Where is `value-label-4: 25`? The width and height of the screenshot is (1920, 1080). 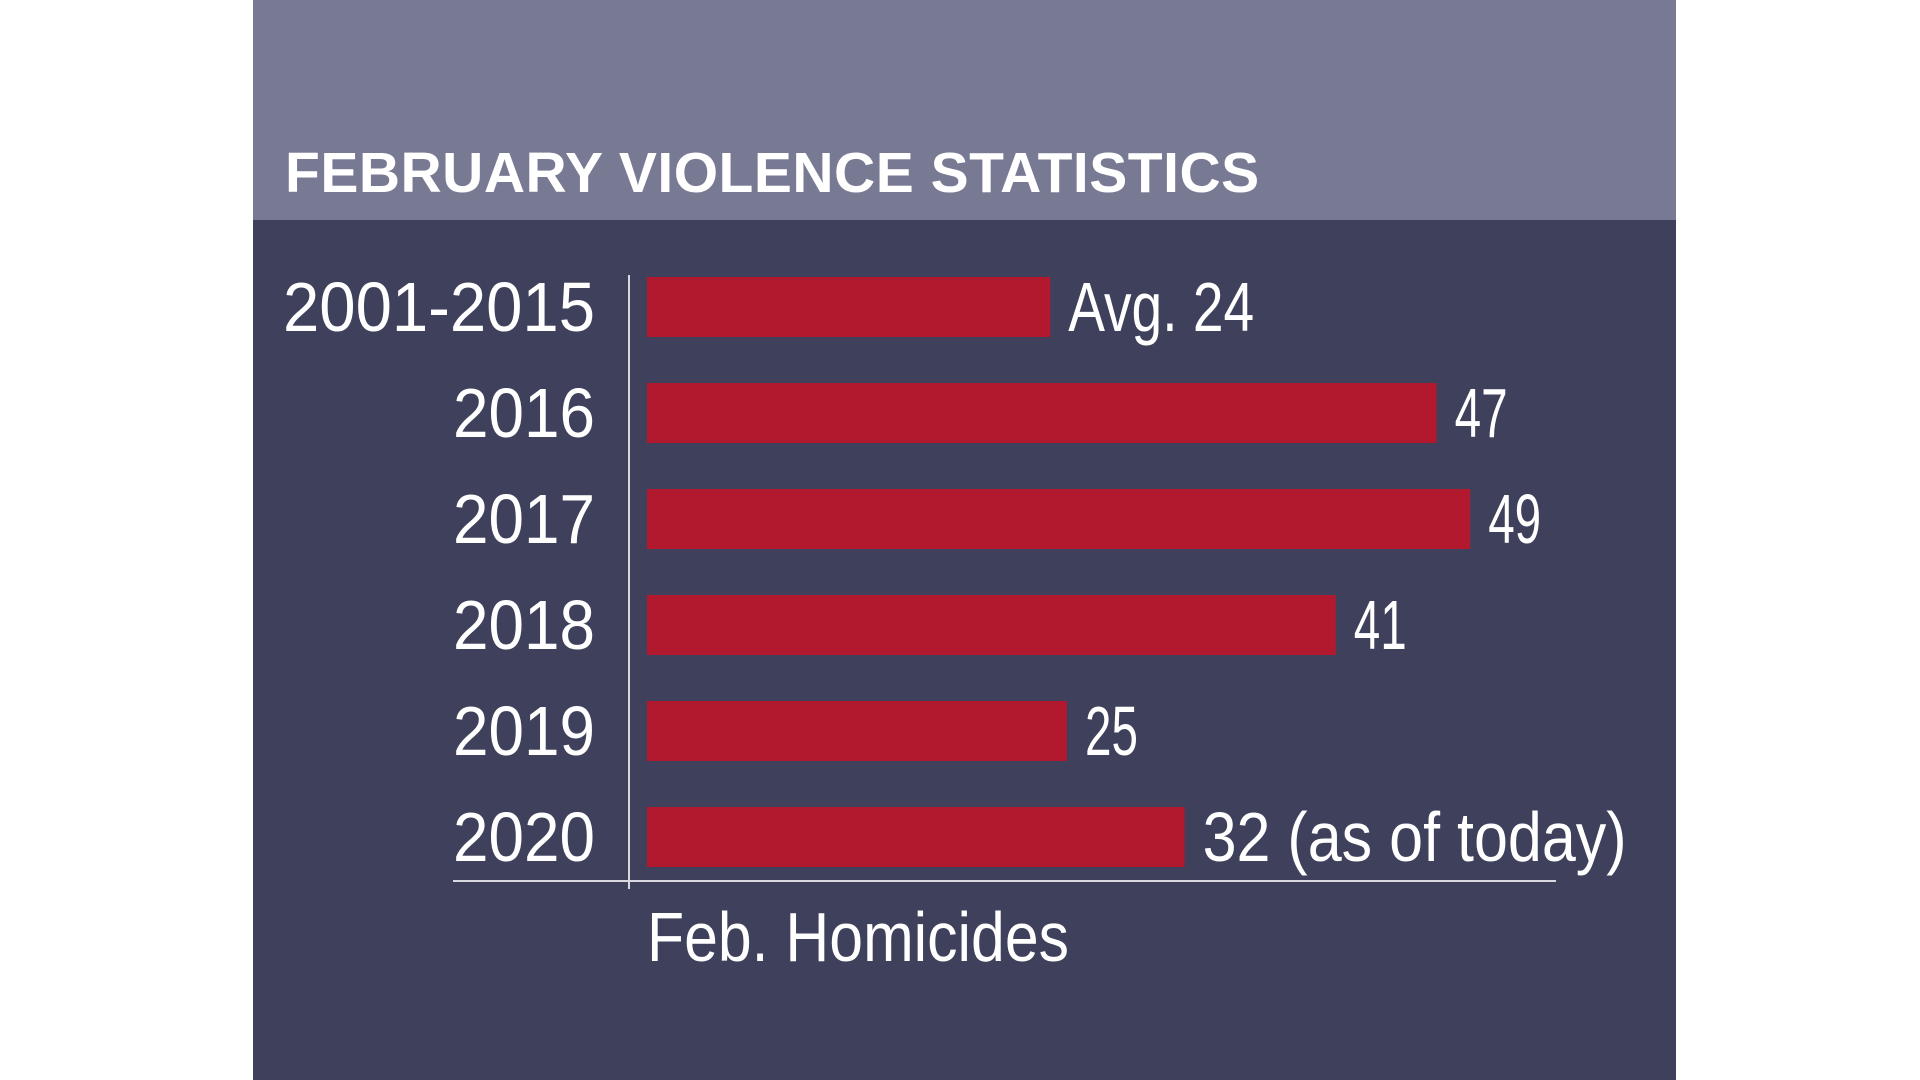
value-label-4: 25 is located at coordinates (1111, 731).